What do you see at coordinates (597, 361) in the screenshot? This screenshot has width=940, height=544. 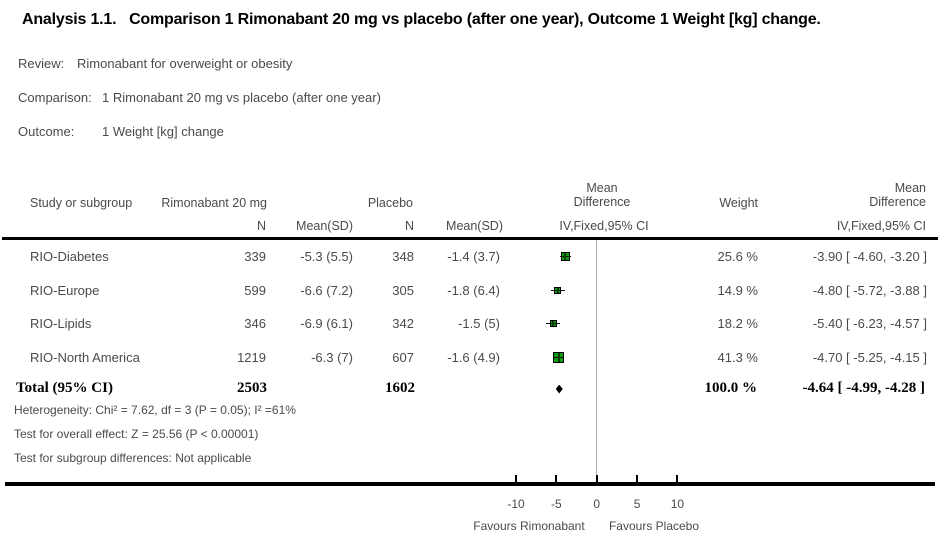 I see `zero-line` at bounding box center [597, 361].